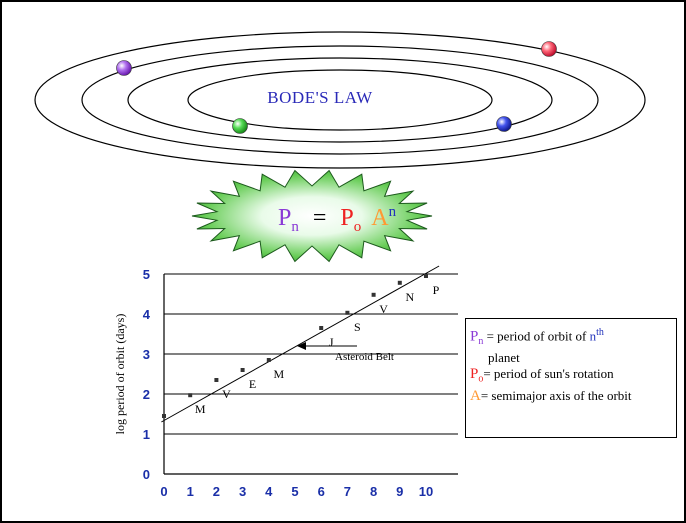 The height and width of the screenshot is (523, 686). What do you see at coordinates (285, 218) in the screenshot?
I see `formula-p: P` at bounding box center [285, 218].